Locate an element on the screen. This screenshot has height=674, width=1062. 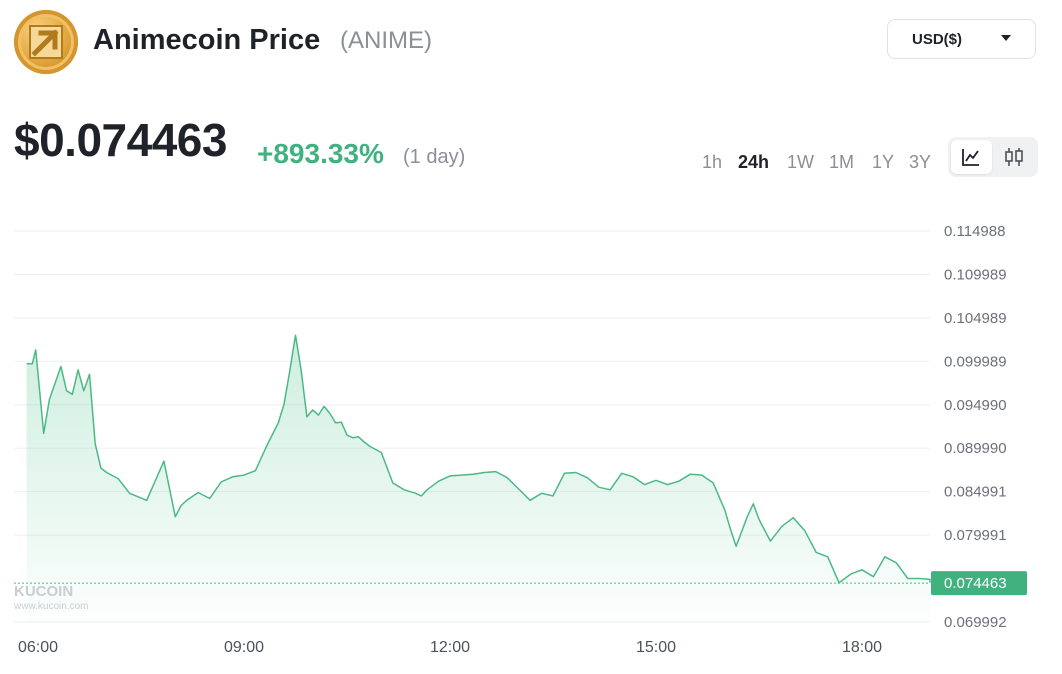
tab-1h: 1h is located at coordinates (712, 162).